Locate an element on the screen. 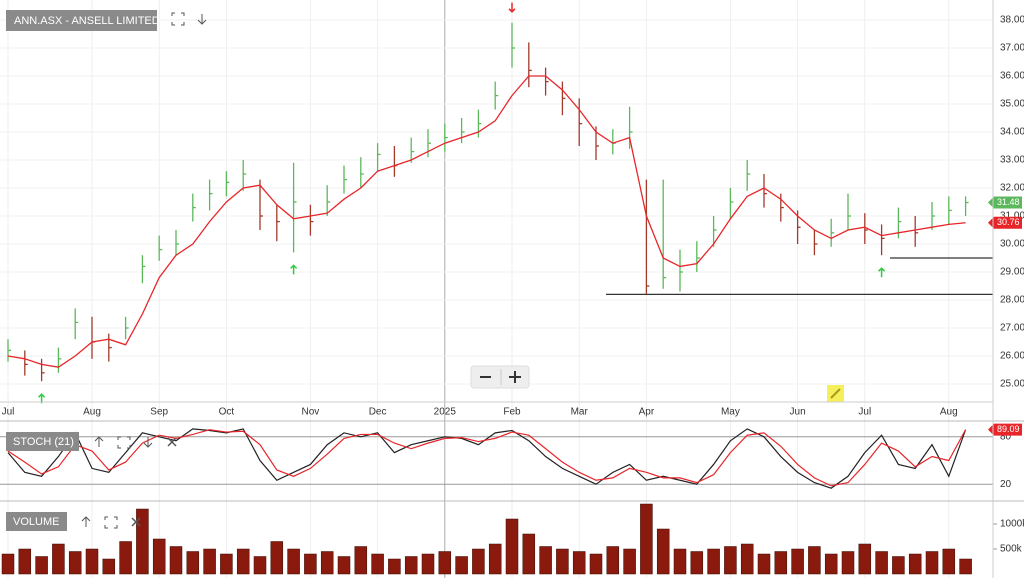 The height and width of the screenshot is (578, 1024). y-tick-label: 30.00 is located at coordinates (1012, 244).